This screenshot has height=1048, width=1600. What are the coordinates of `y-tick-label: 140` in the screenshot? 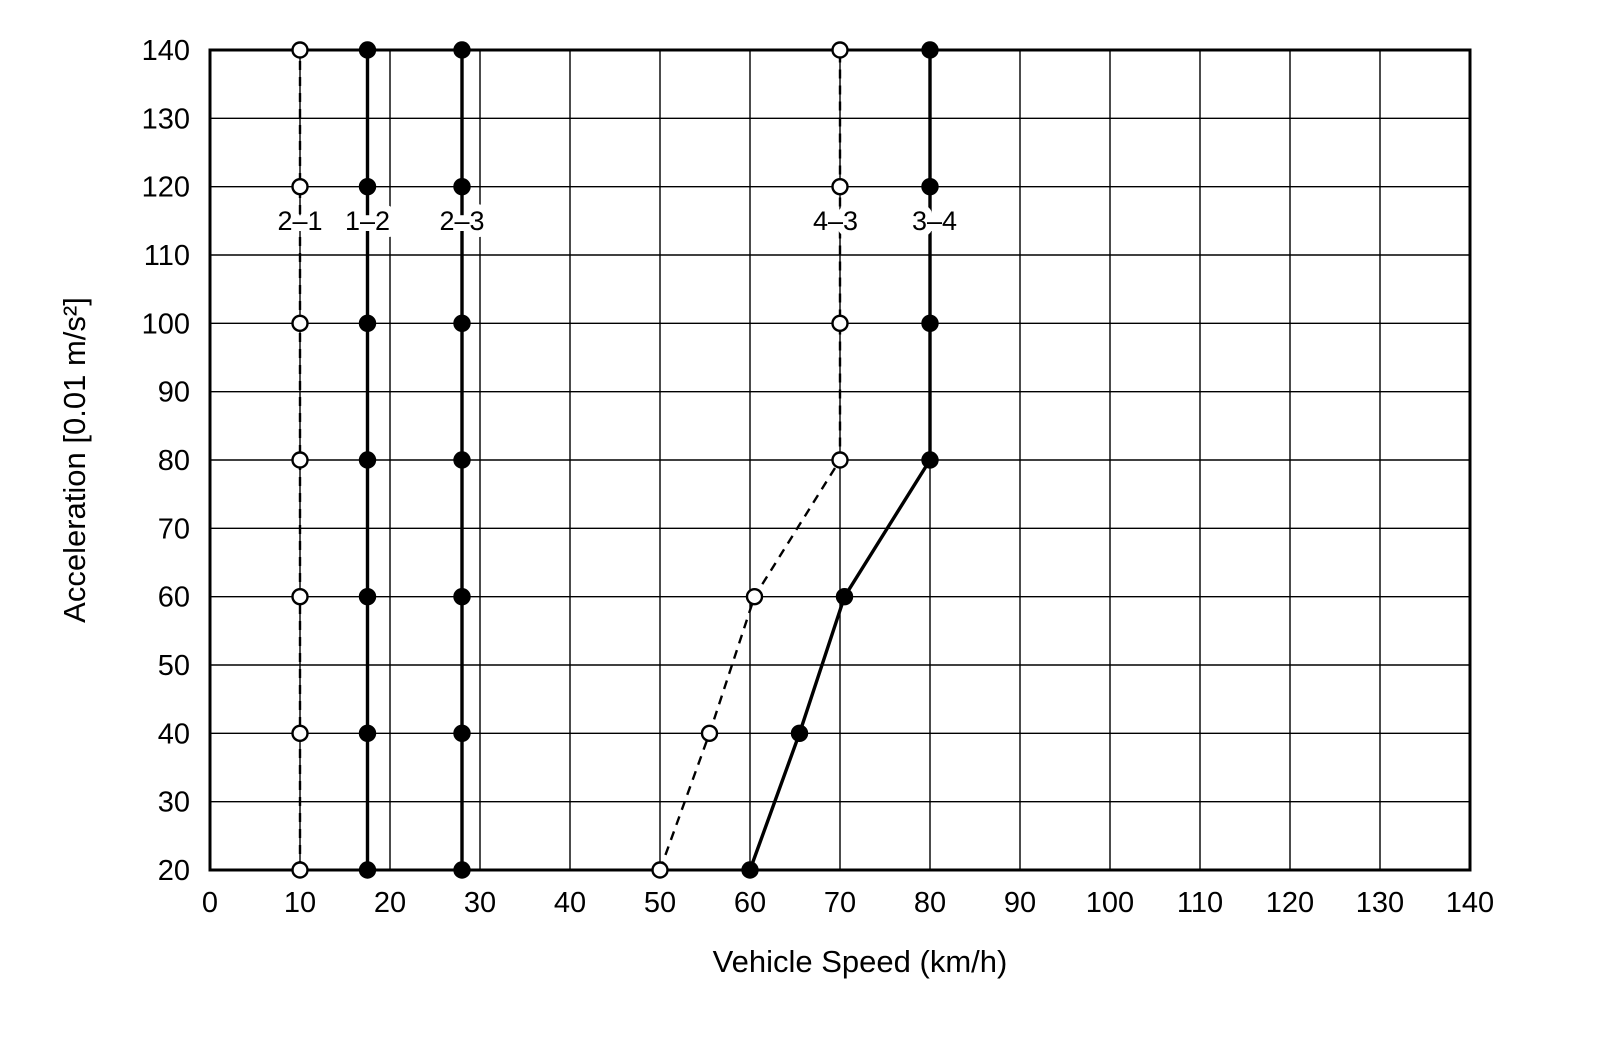 It's located at (166, 51).